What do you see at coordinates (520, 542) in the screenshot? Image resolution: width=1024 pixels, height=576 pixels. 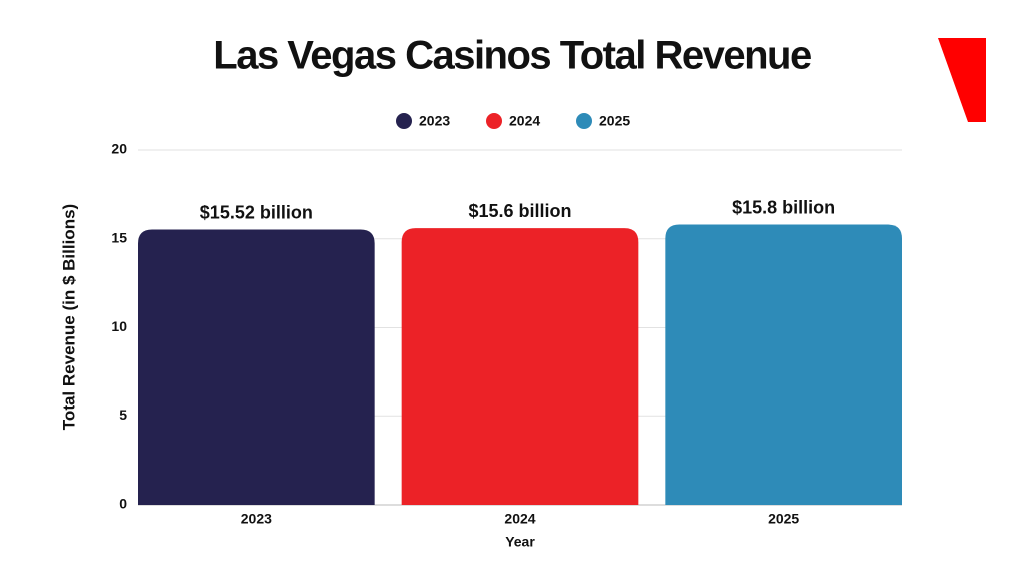 I see `x-axis-label: Year` at bounding box center [520, 542].